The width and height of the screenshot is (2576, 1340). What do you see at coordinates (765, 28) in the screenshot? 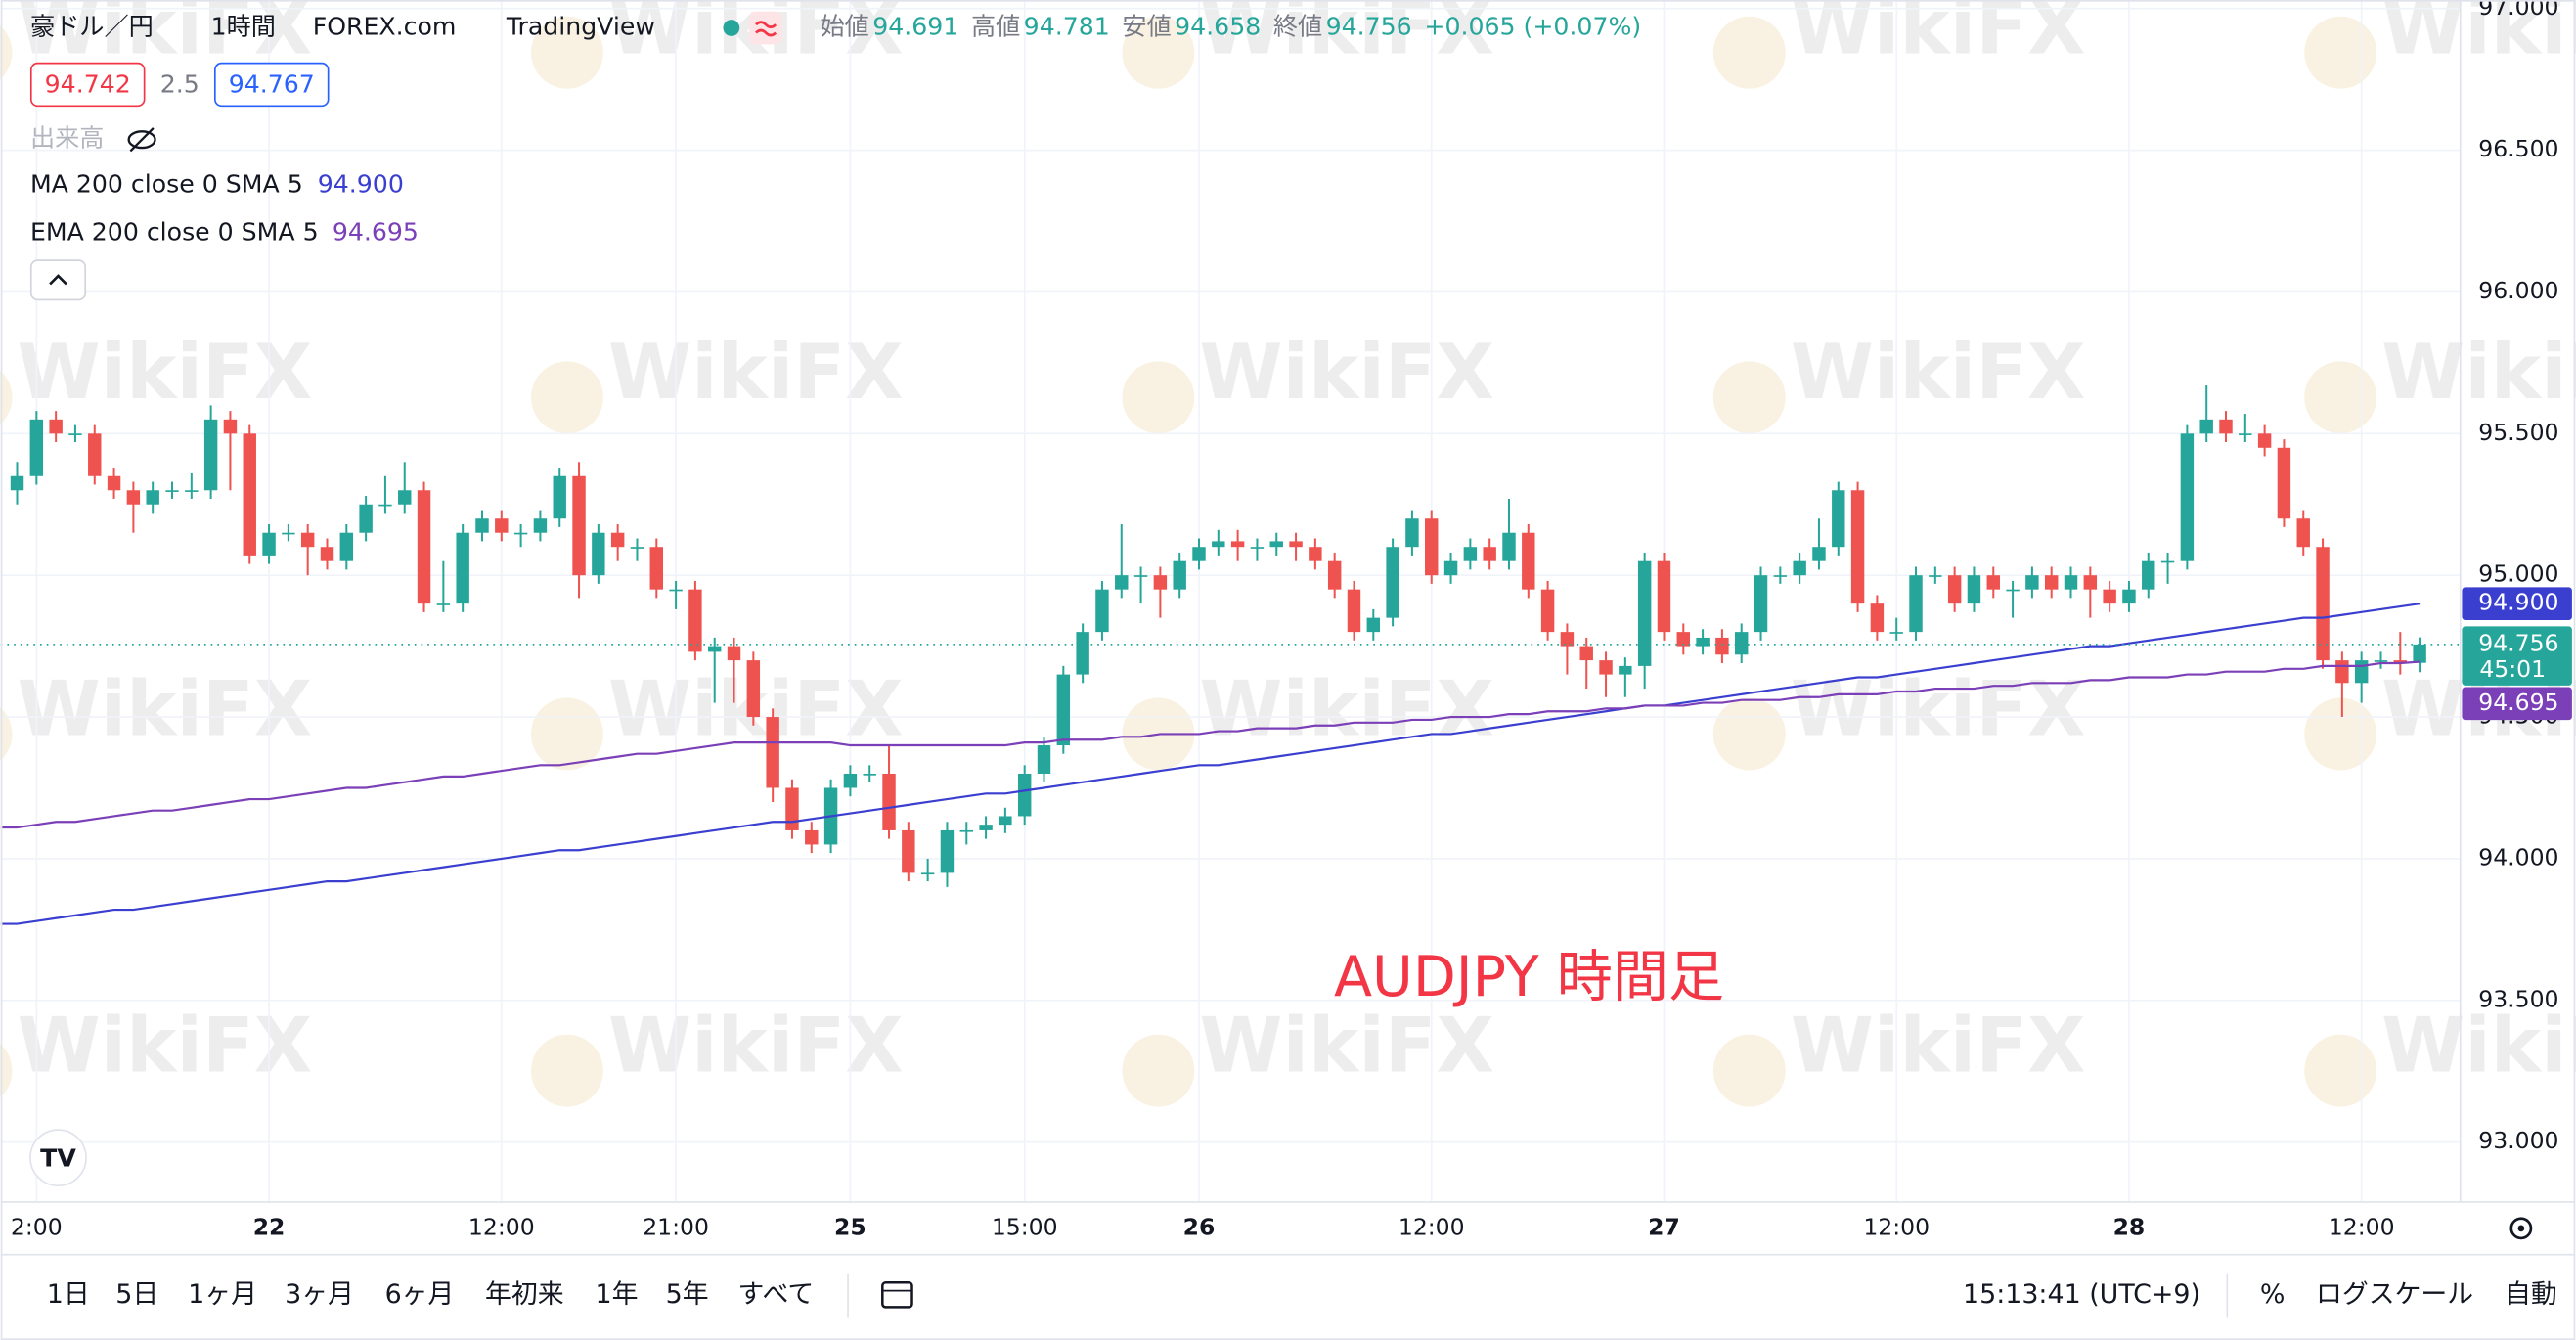
I see `icon` at bounding box center [765, 28].